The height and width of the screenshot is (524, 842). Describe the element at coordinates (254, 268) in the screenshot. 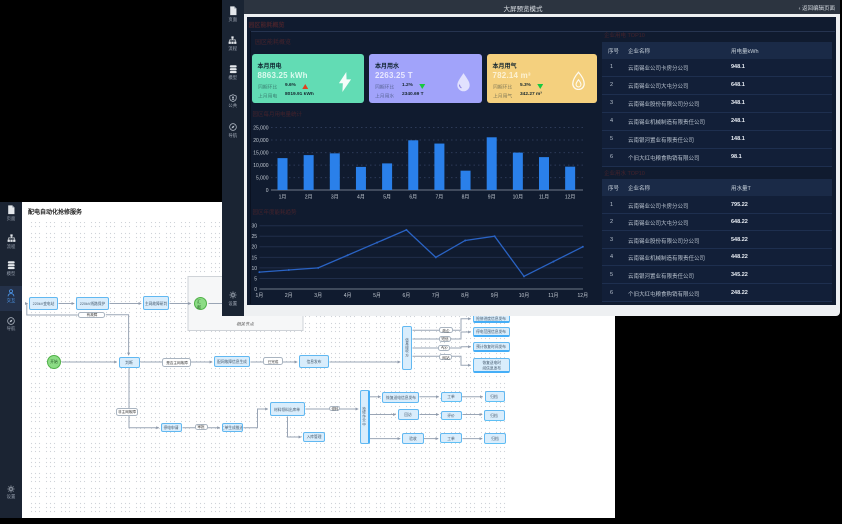

I see `svg-text: 10` at that location.